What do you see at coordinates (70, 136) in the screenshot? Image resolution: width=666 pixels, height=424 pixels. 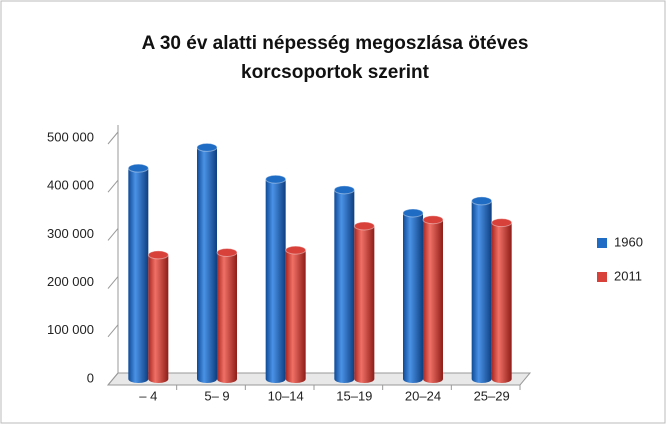 I see `y-tick-label: 500 000` at bounding box center [70, 136].